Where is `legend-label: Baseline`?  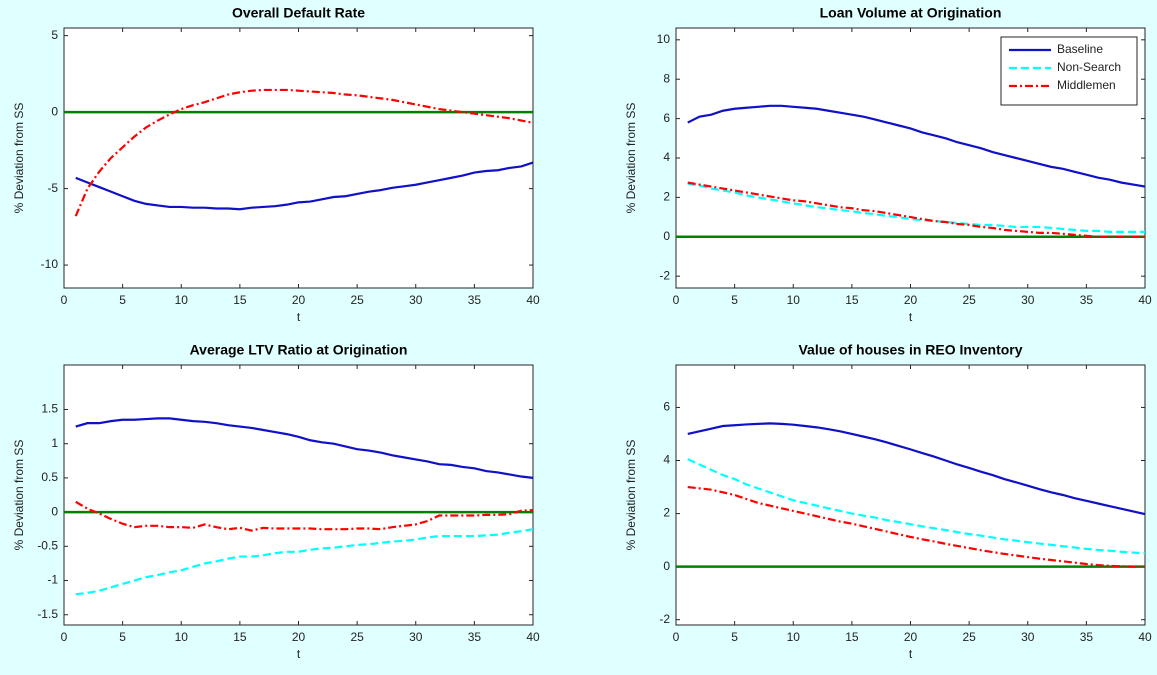
legend-label: Baseline is located at coordinates (1080, 49).